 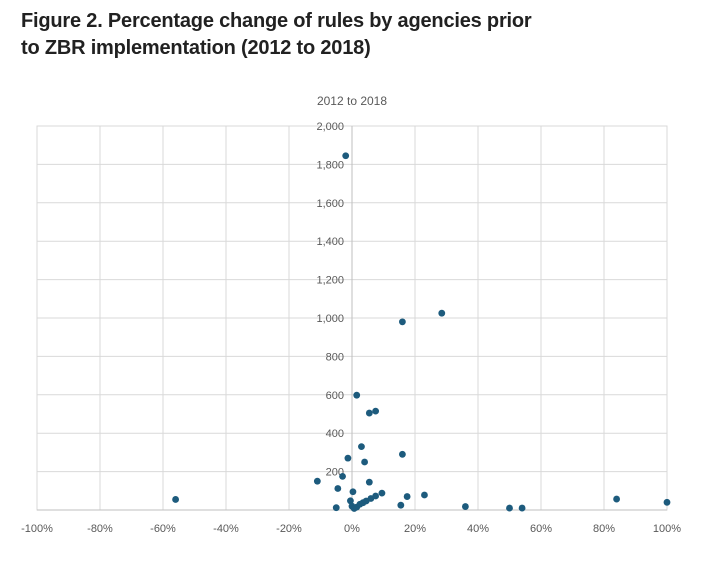 I want to click on y-tick-label: 2,000, so click(x=330, y=127).